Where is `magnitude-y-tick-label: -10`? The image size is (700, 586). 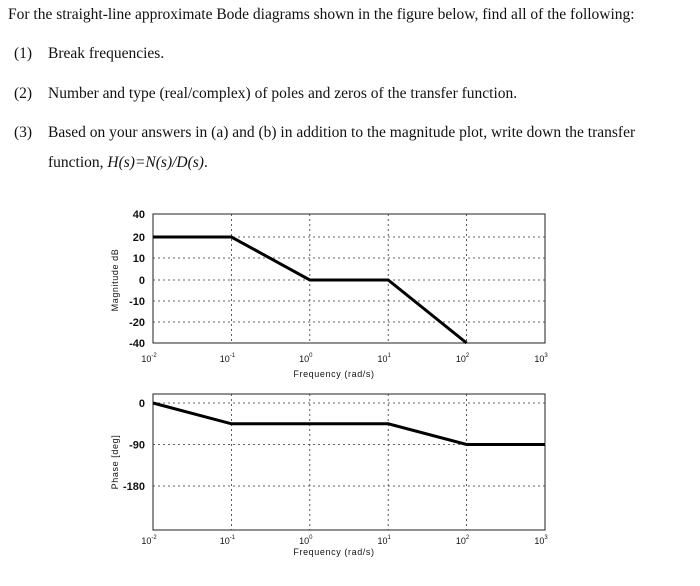
magnitude-y-tick-label: -10 is located at coordinates (137, 302).